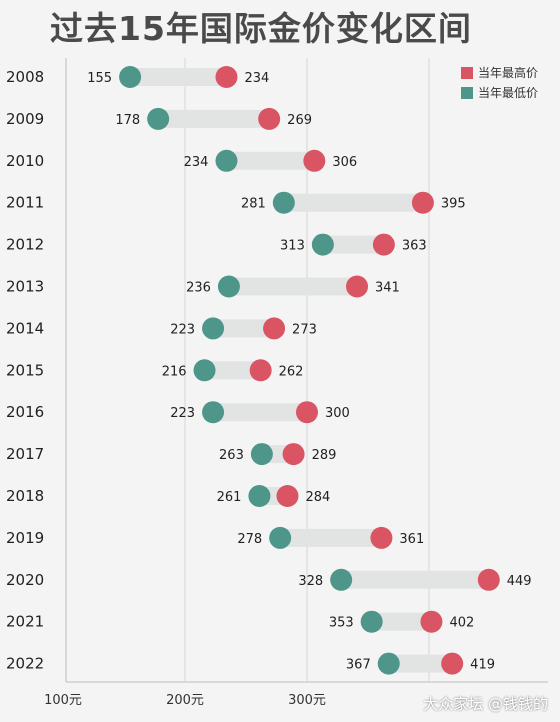 Image resolution: width=560 pixels, height=722 pixels. I want to click on year-label: 2016, so click(25, 412).